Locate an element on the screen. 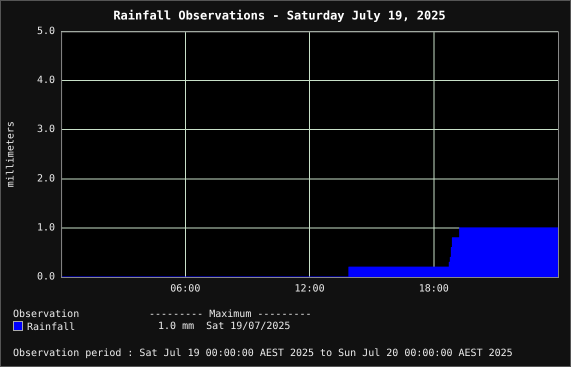  y-tick-label: 3.0 is located at coordinates (46, 130).